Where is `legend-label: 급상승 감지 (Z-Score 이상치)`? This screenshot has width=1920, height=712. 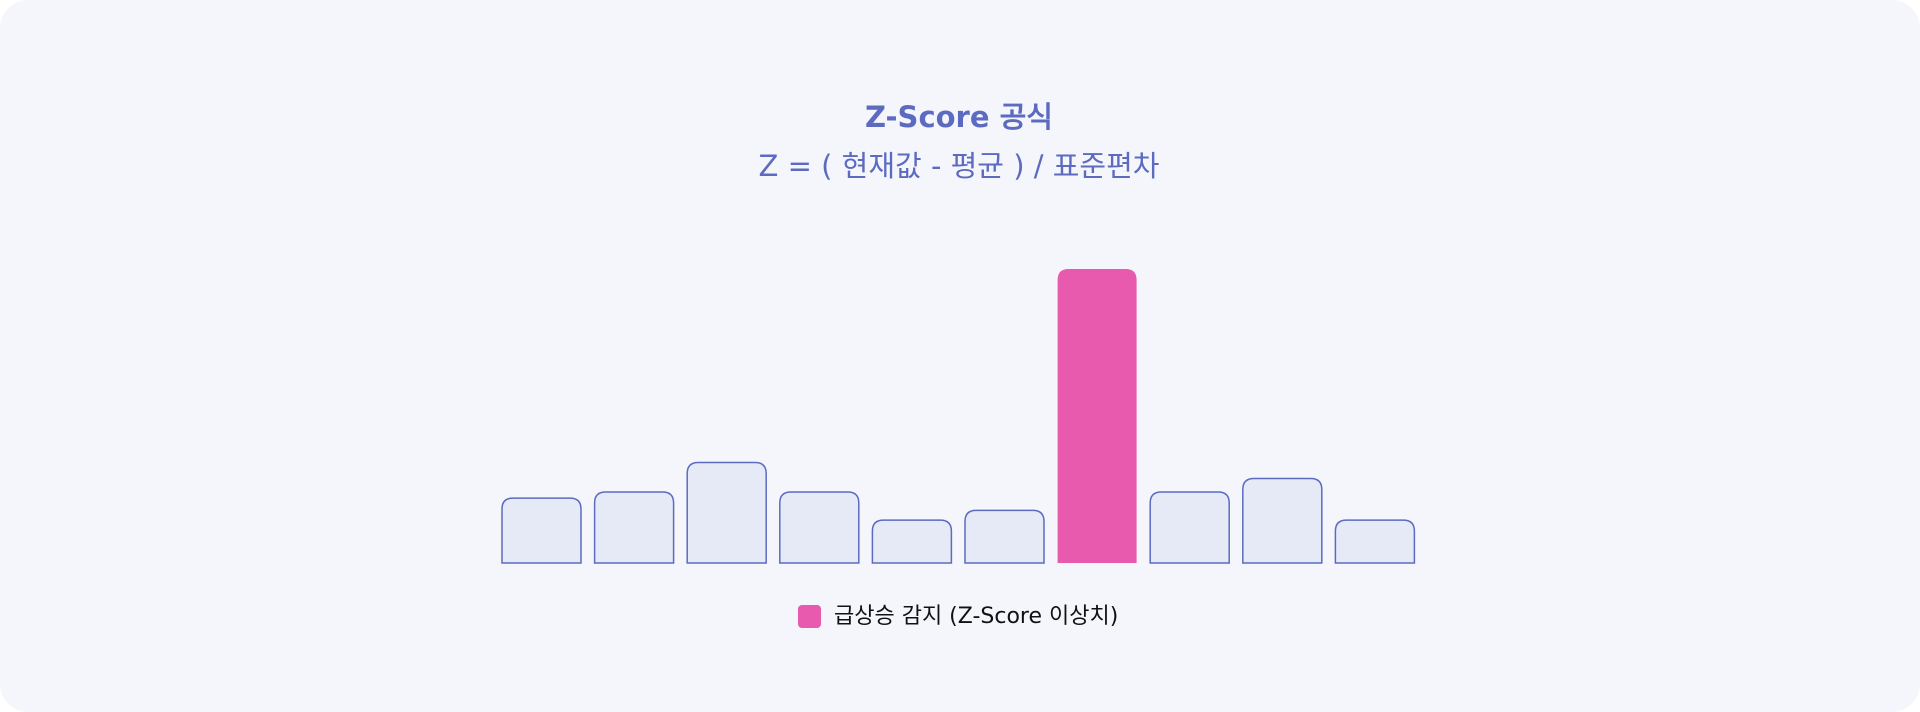
legend-label: 급상승 감지 (Z-Score 이상치) is located at coordinates (976, 616).